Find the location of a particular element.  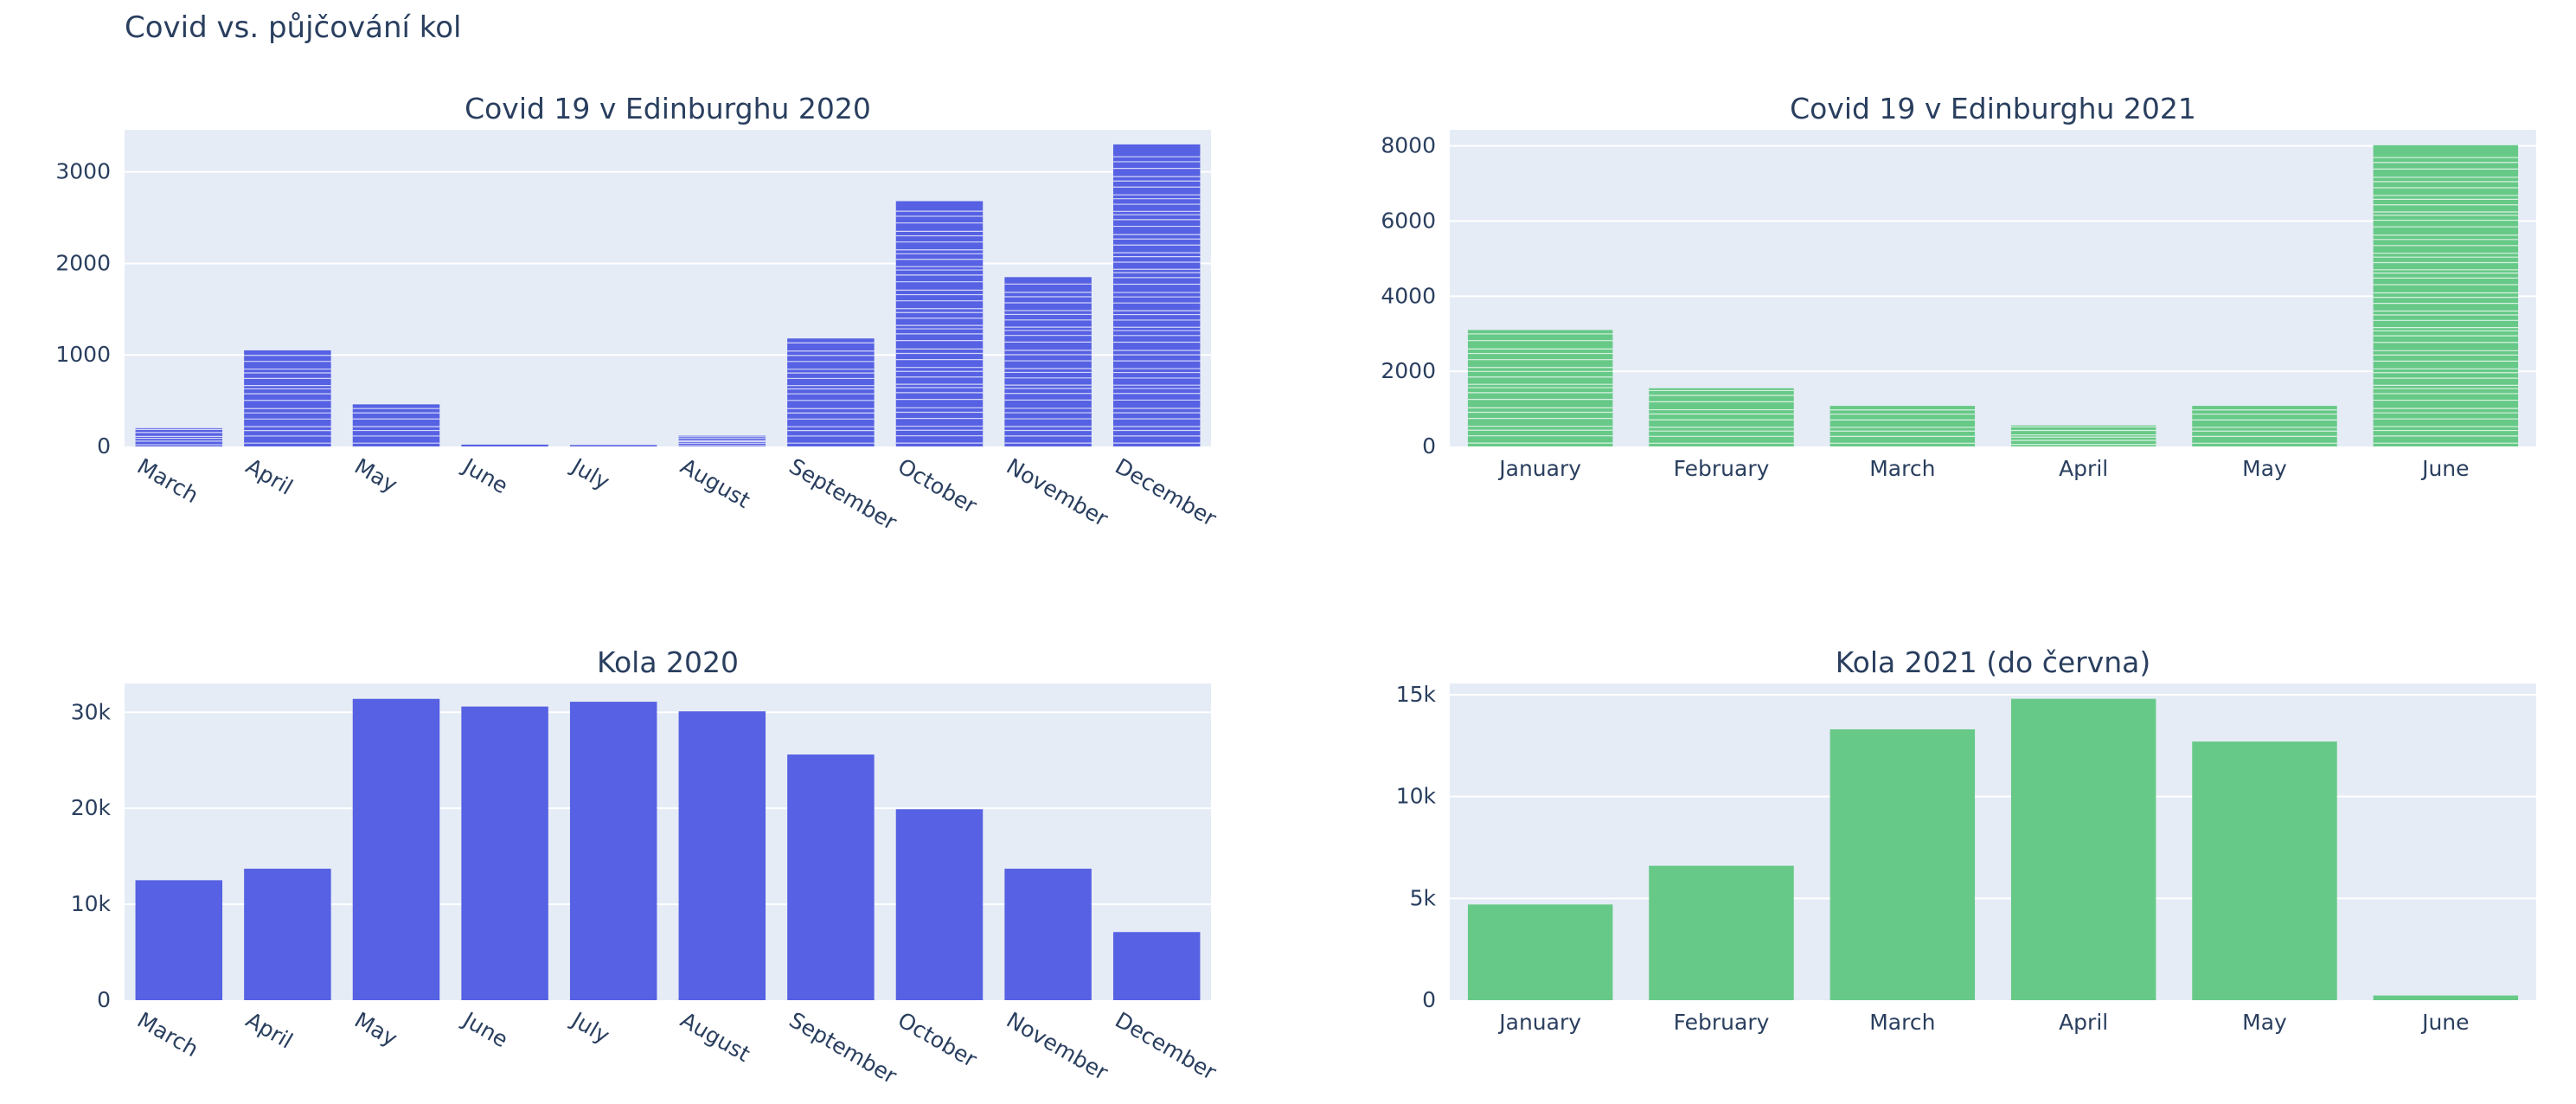

y-tick-label: 1000 is located at coordinates (83, 354).